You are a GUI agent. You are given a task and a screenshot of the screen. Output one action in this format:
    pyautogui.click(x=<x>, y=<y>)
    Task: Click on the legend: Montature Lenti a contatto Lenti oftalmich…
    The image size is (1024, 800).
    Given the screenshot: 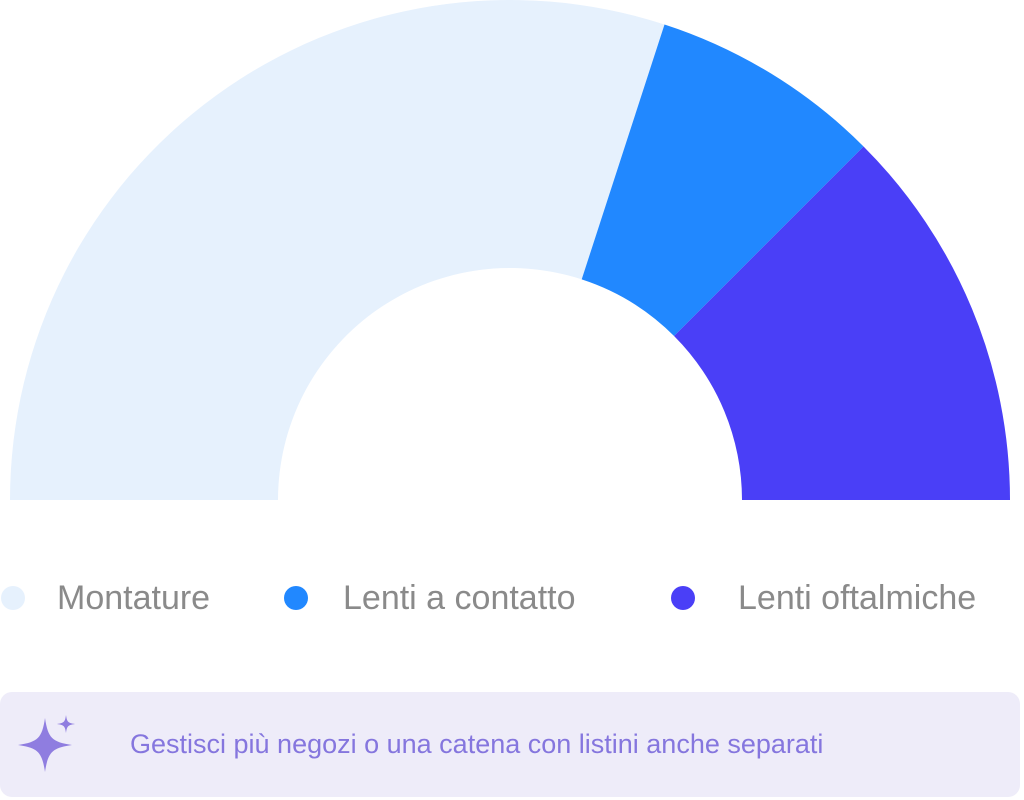 What is the action you would take?
    pyautogui.click(x=488, y=598)
    